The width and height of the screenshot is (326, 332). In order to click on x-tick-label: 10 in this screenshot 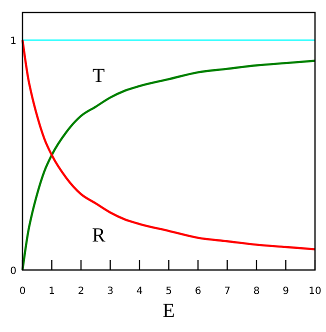, I will do `click(315, 291)`.